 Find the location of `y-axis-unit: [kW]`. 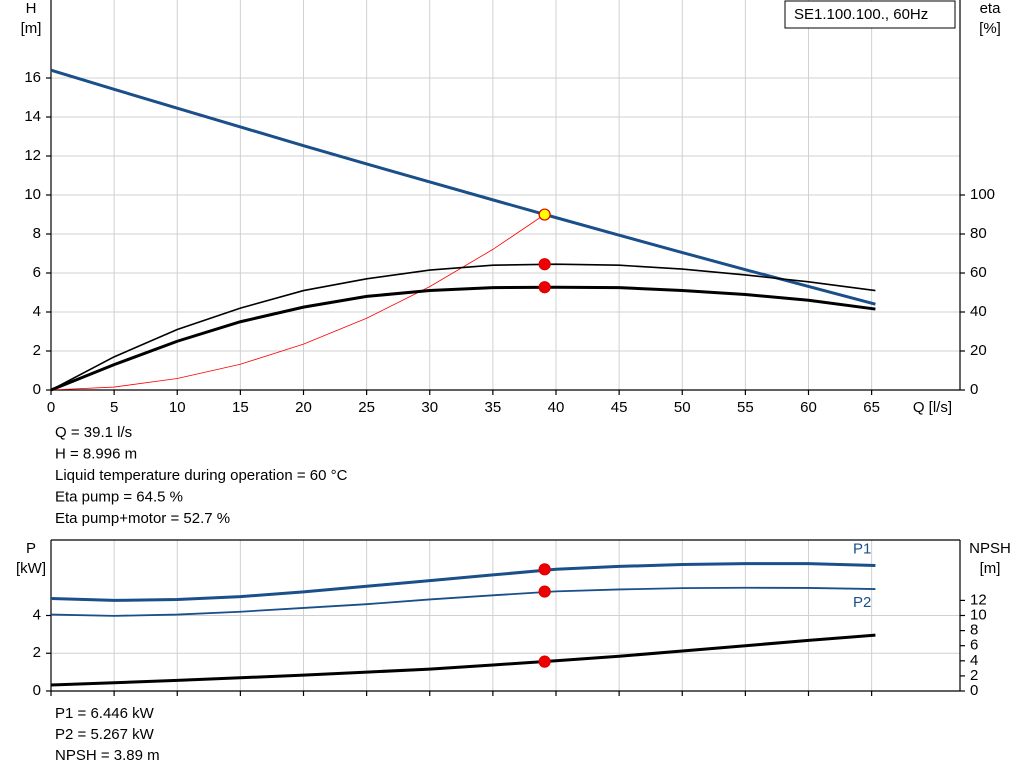

y-axis-unit: [kW] is located at coordinates (31, 568).